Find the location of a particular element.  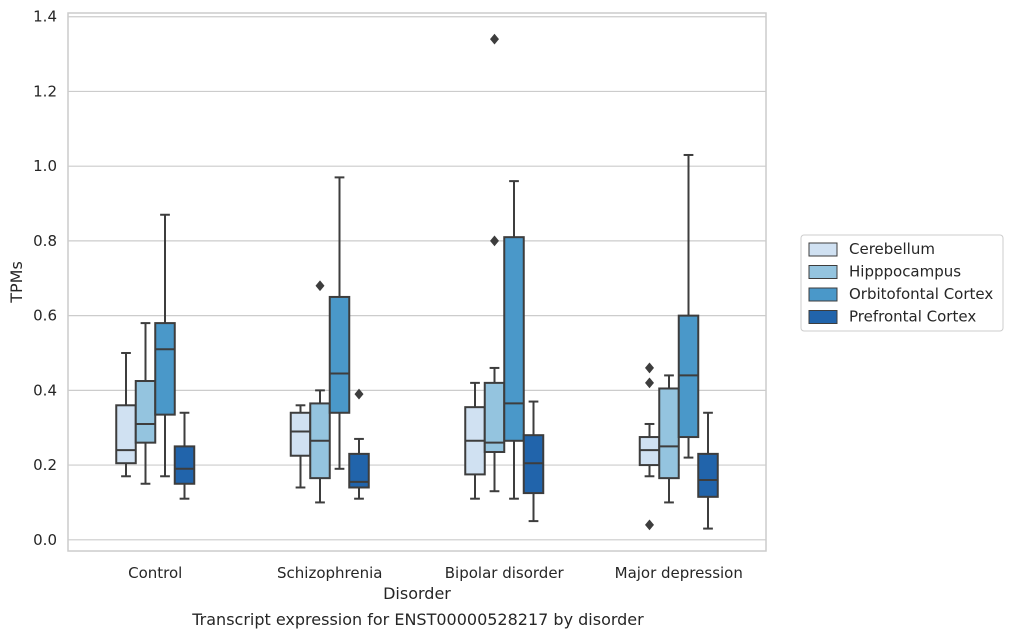

y-tick-label: 0.6 is located at coordinates (45, 316).